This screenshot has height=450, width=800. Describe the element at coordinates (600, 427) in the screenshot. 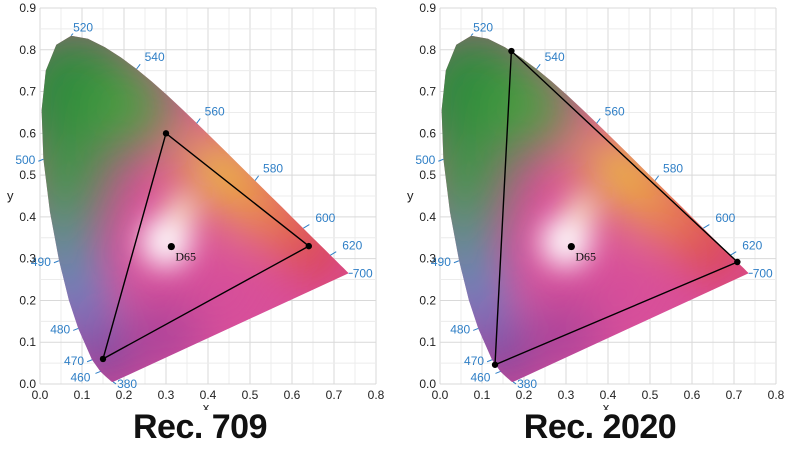

I see `chart-title: Rec. 2020` at that location.